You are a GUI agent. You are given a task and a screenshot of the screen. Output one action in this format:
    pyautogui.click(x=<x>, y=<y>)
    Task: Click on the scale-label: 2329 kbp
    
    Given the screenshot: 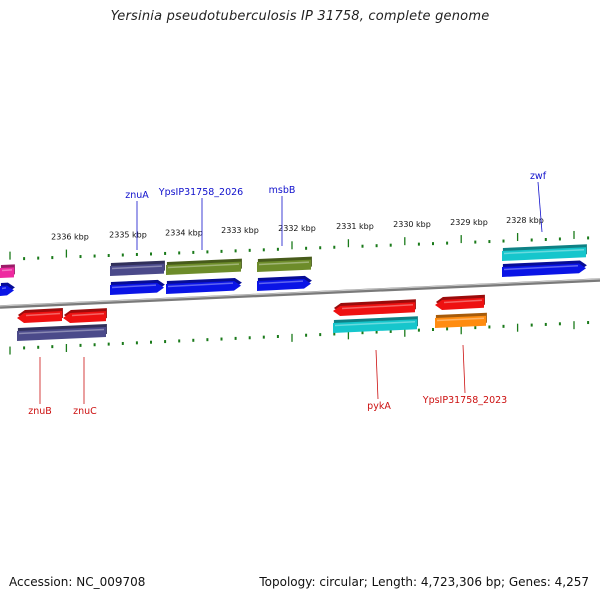 What is the action you would take?
    pyautogui.click(x=469, y=222)
    